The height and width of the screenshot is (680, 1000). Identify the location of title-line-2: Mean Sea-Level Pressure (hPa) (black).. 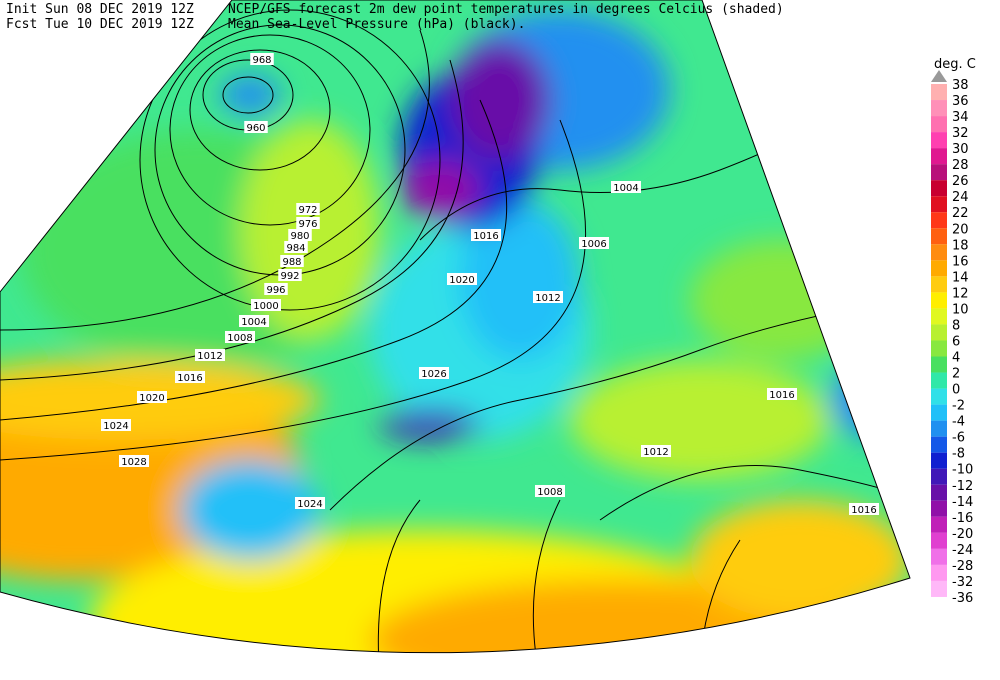
(376, 24).